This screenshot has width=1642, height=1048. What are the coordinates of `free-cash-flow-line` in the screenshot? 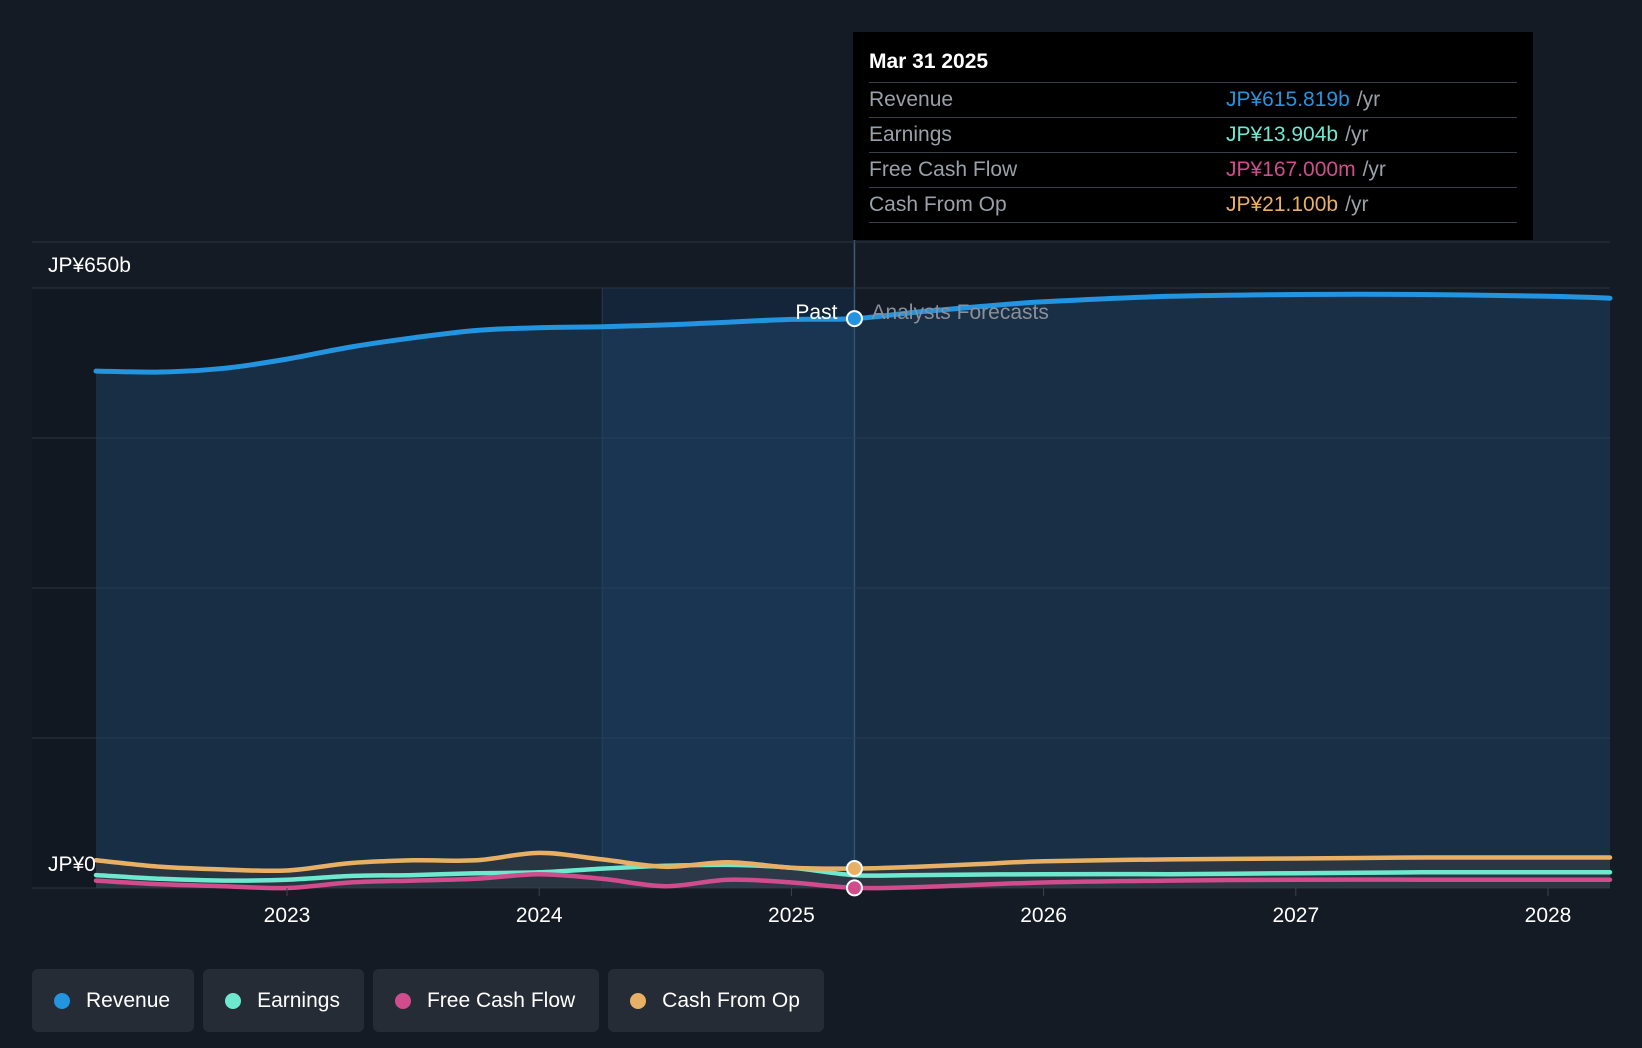 It's located at (853, 881).